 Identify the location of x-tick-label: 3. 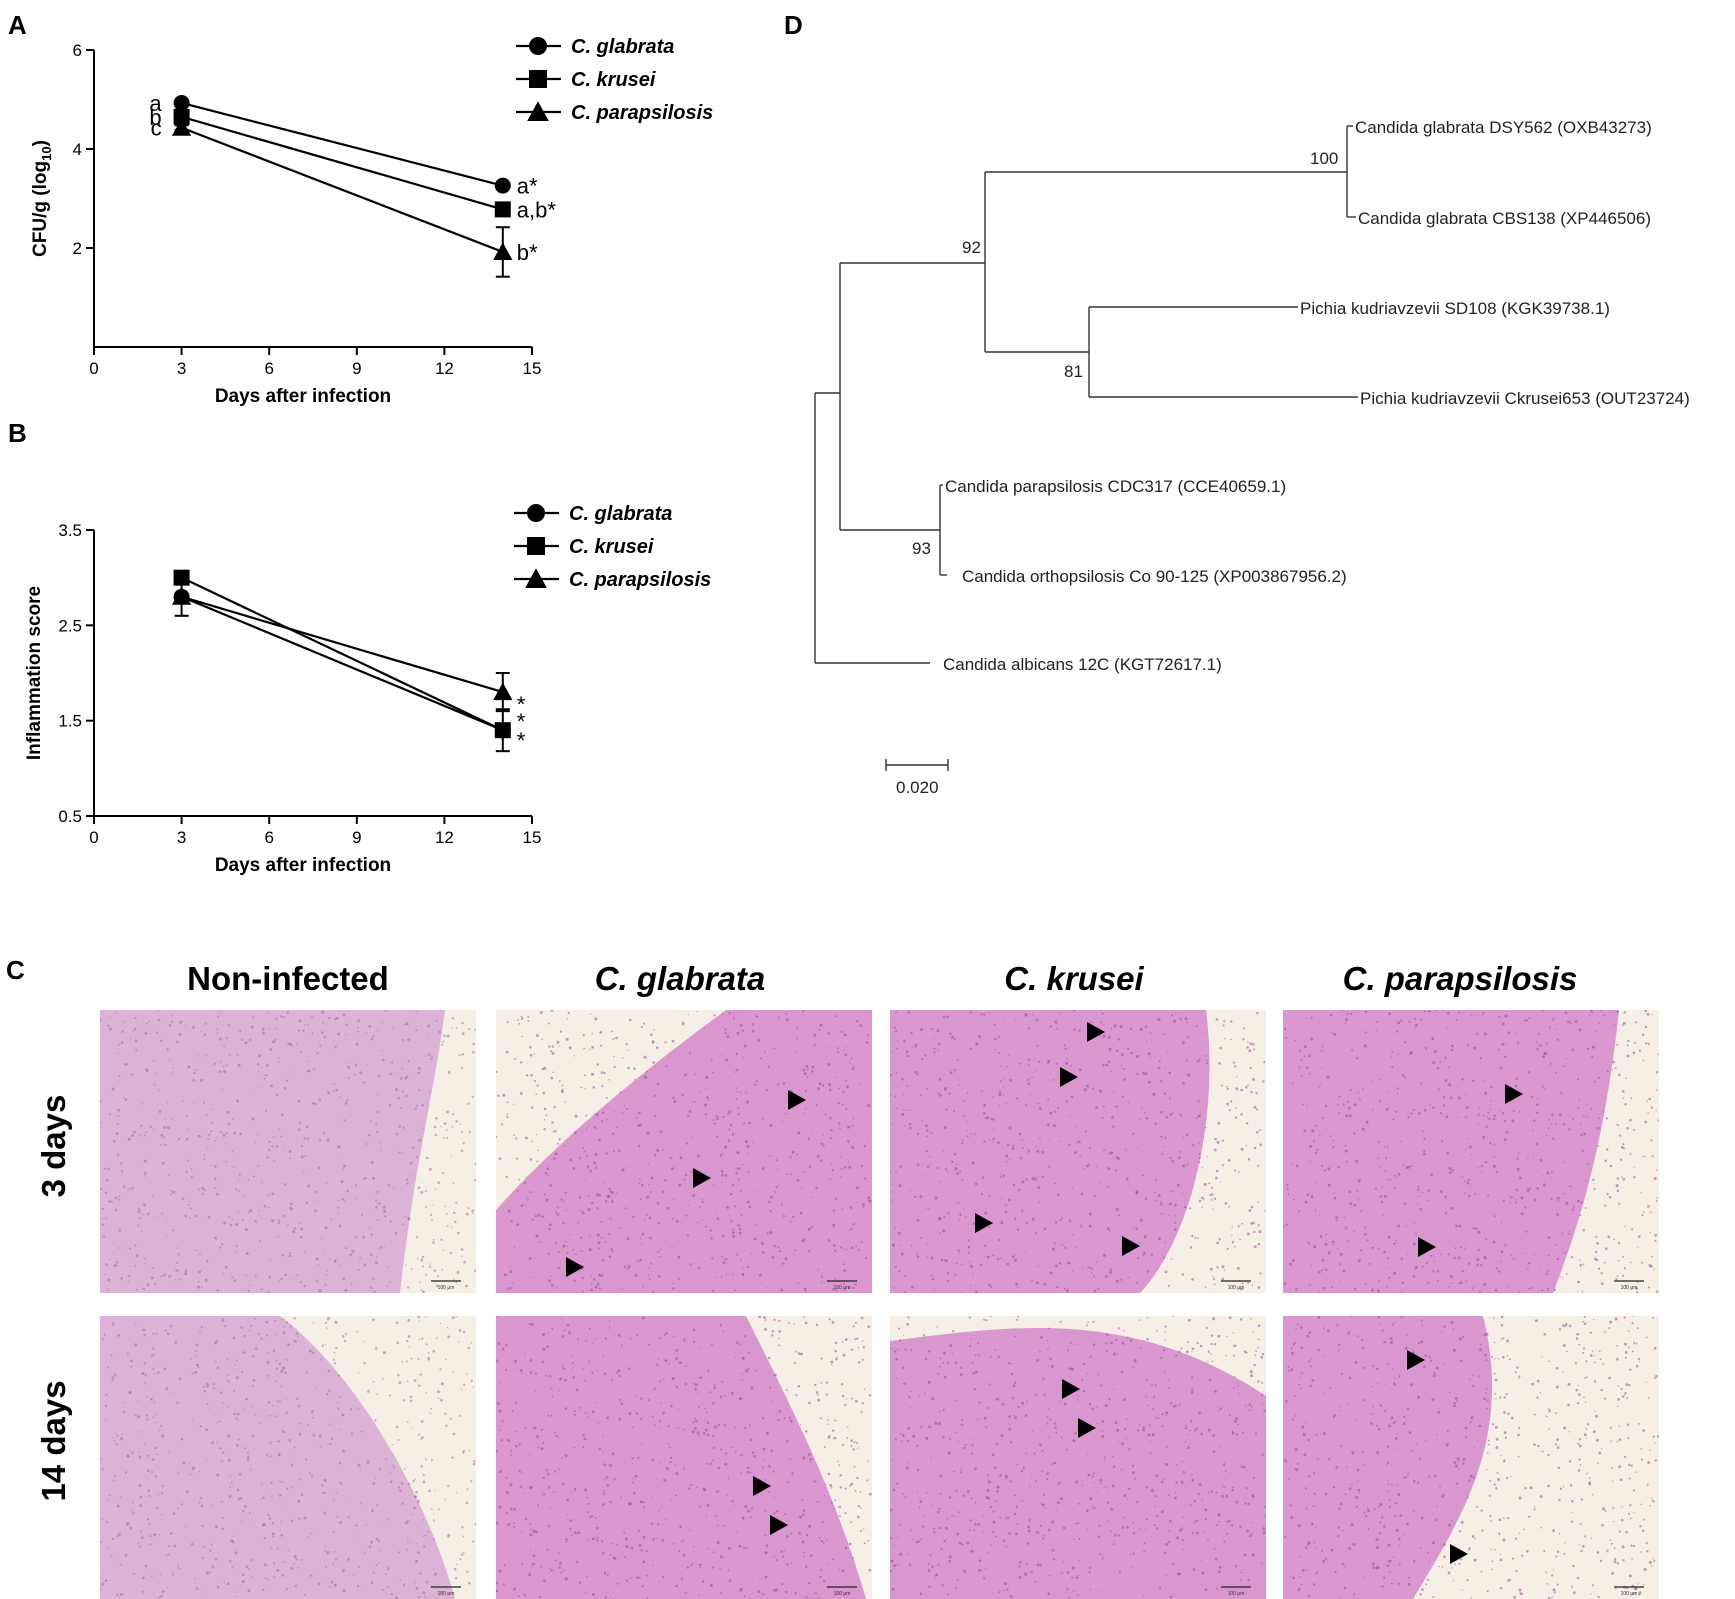
(181, 837).